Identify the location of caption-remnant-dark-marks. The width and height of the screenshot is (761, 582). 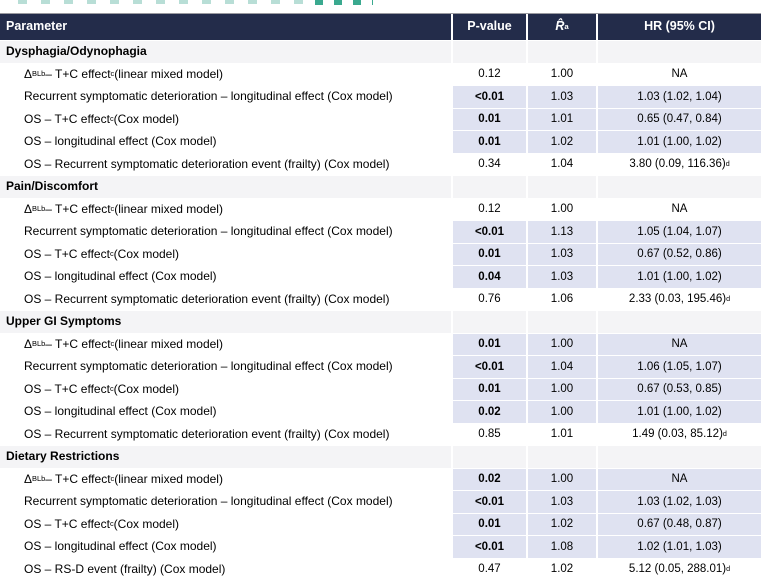
(344, 2).